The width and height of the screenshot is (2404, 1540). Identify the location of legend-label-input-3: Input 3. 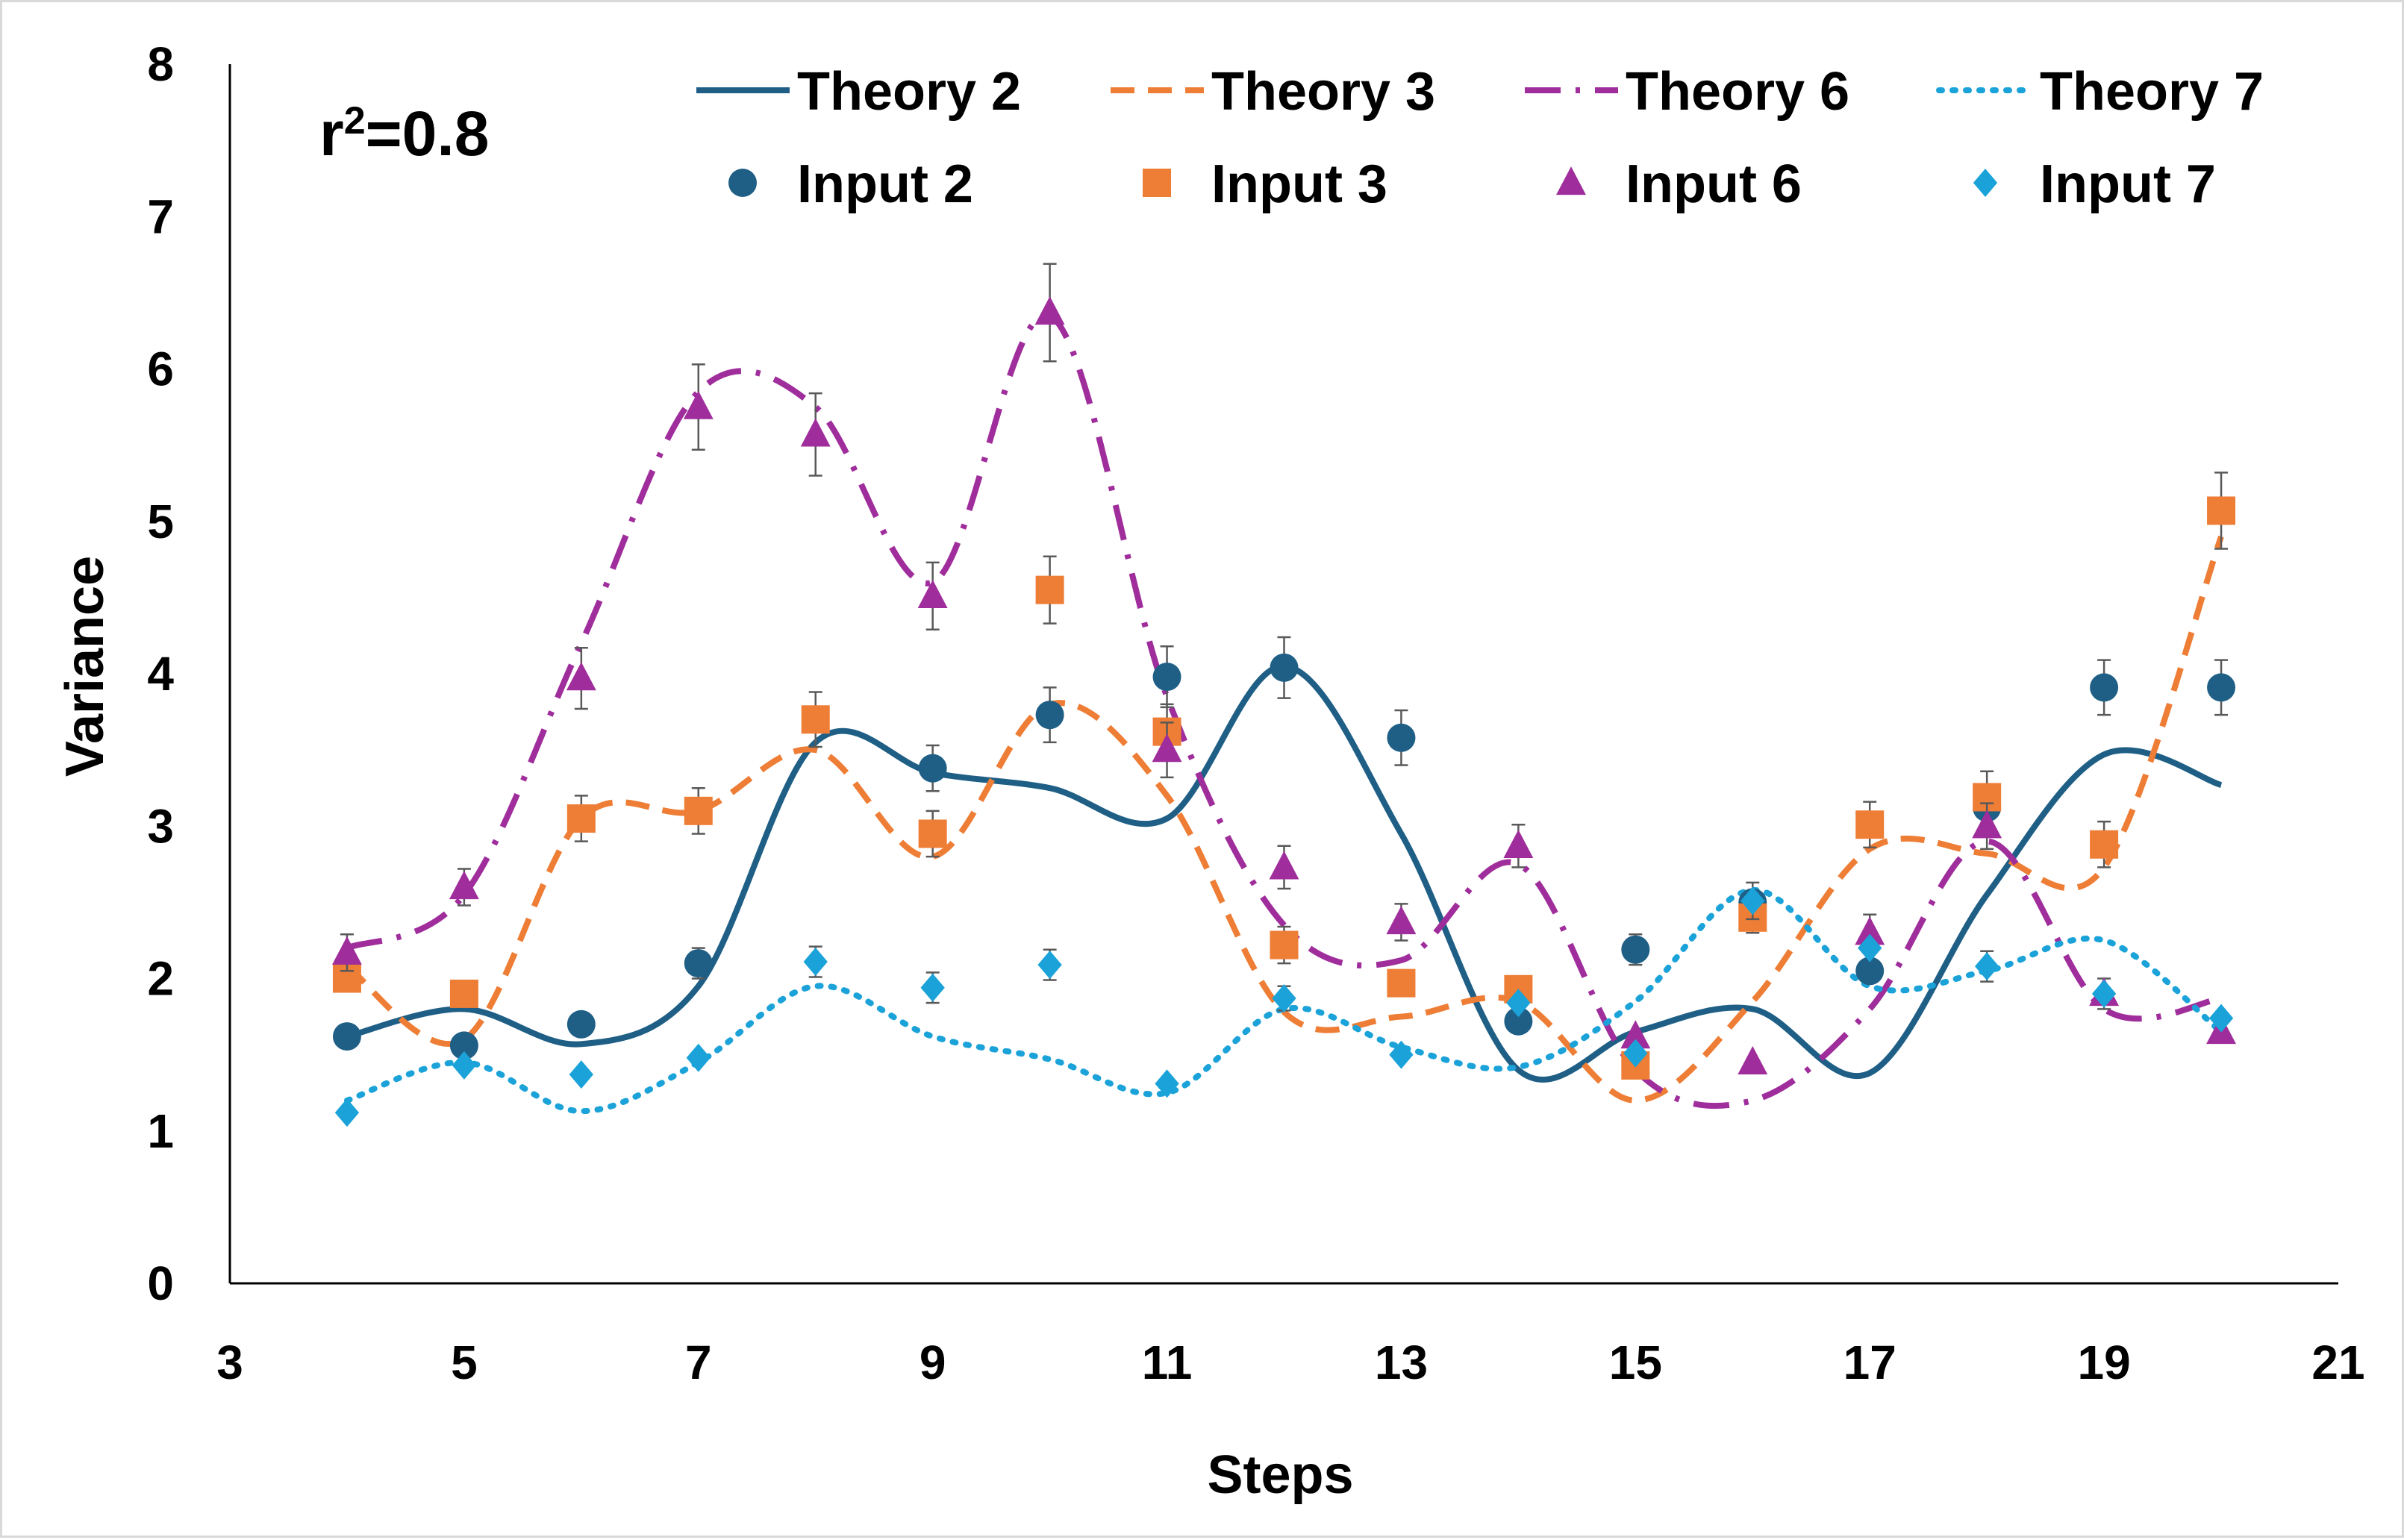
(1299, 184).